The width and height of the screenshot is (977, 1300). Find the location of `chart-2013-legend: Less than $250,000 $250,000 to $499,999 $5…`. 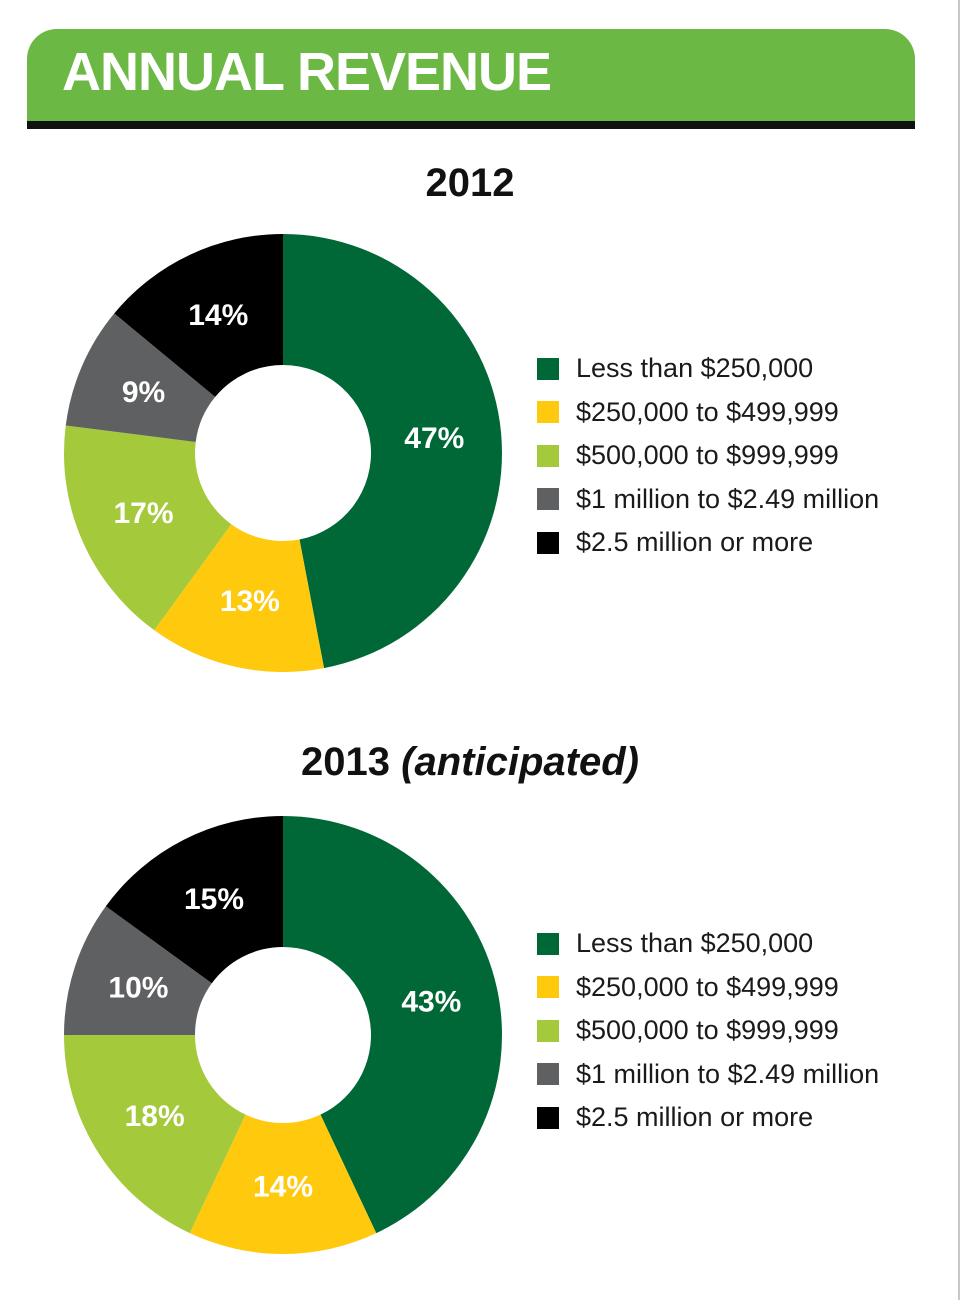

chart-2013-legend: Less than $250,000 $250,000 to $499,999 $5… is located at coordinates (708, 1031).